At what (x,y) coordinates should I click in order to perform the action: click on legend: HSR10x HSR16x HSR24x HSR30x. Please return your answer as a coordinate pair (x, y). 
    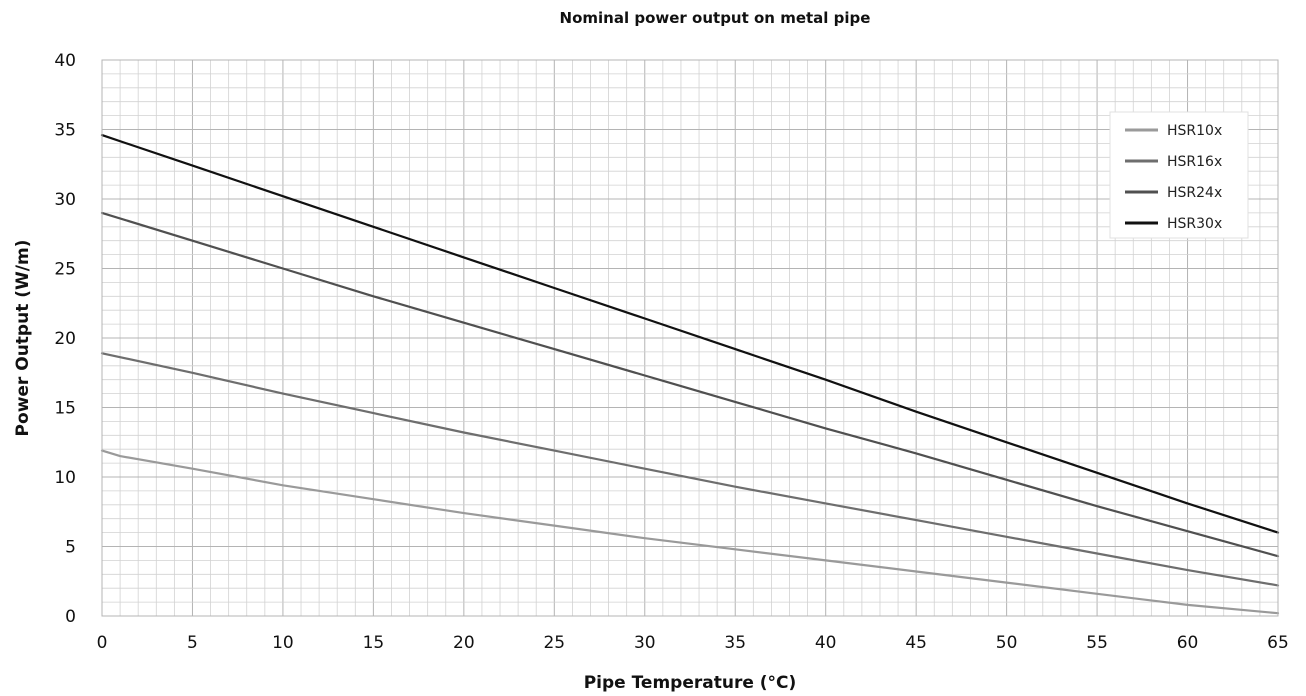
    Looking at the image, I should click on (1179, 175).